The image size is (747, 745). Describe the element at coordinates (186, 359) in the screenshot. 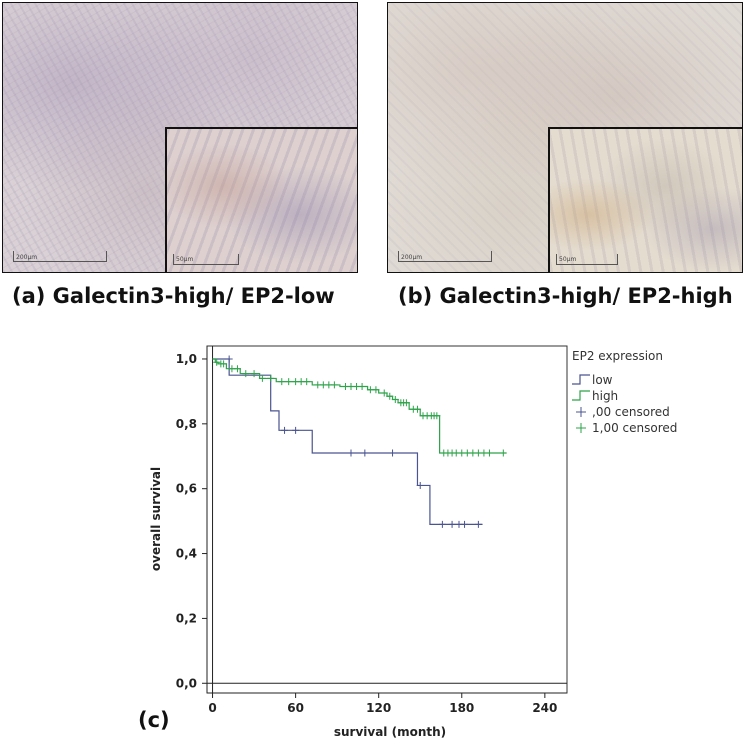

I see `y-tick-label: 1,0` at that location.